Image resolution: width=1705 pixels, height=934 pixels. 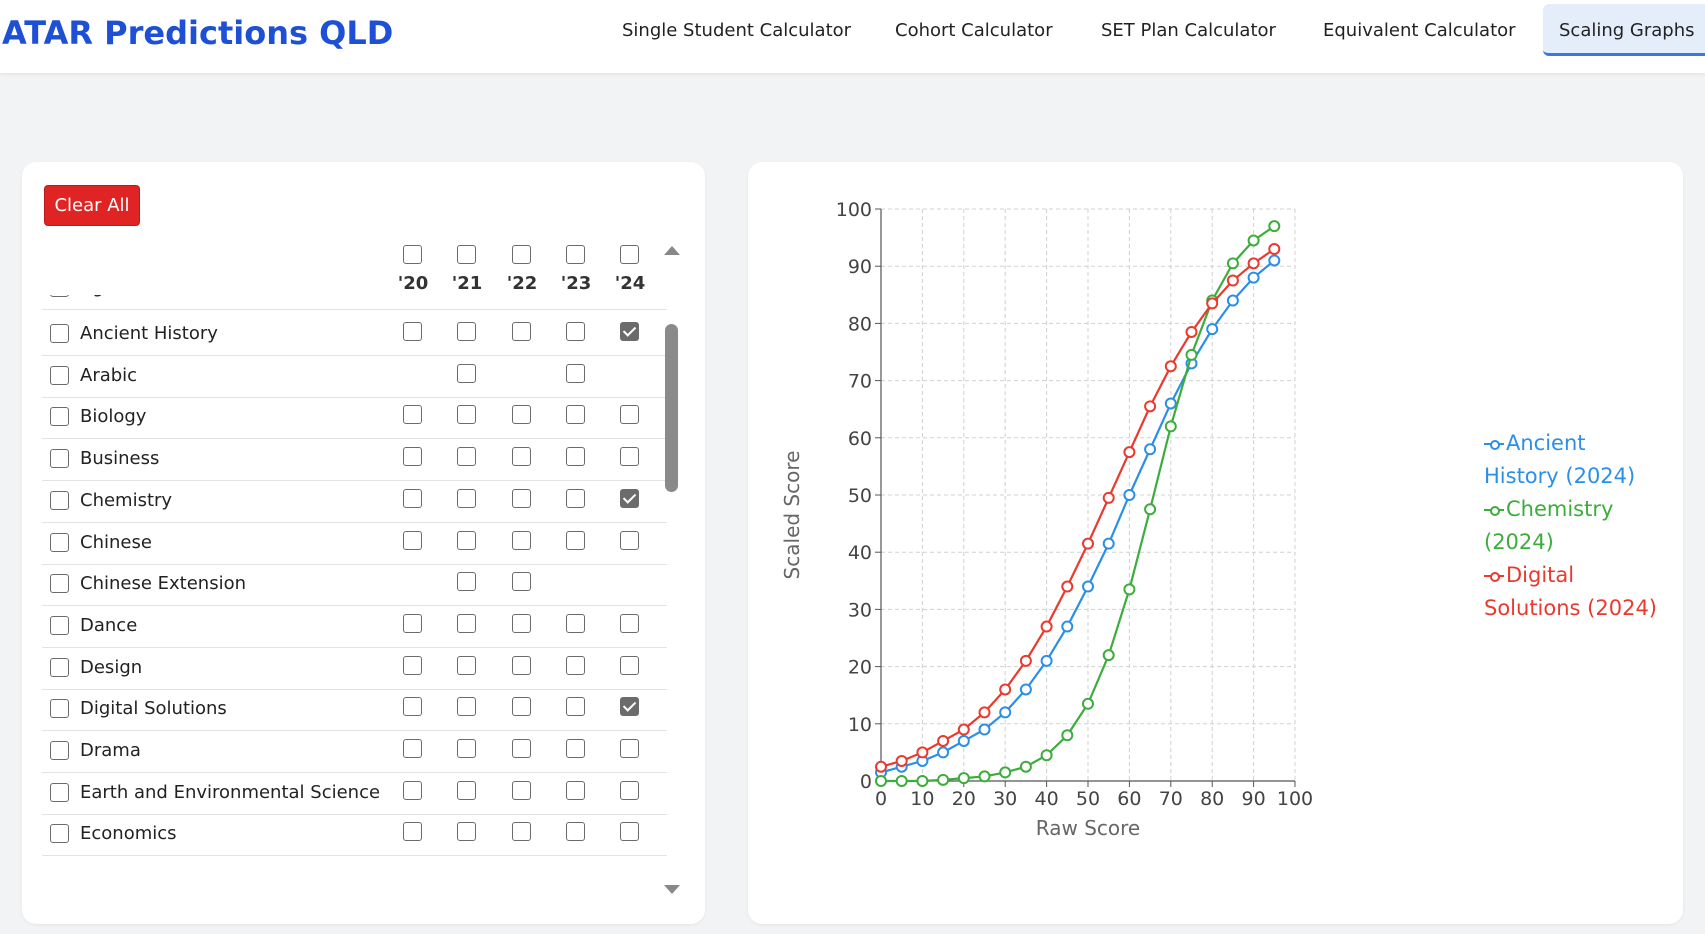 What do you see at coordinates (860, 553) in the screenshot?
I see `y-tick-label: 40` at bounding box center [860, 553].